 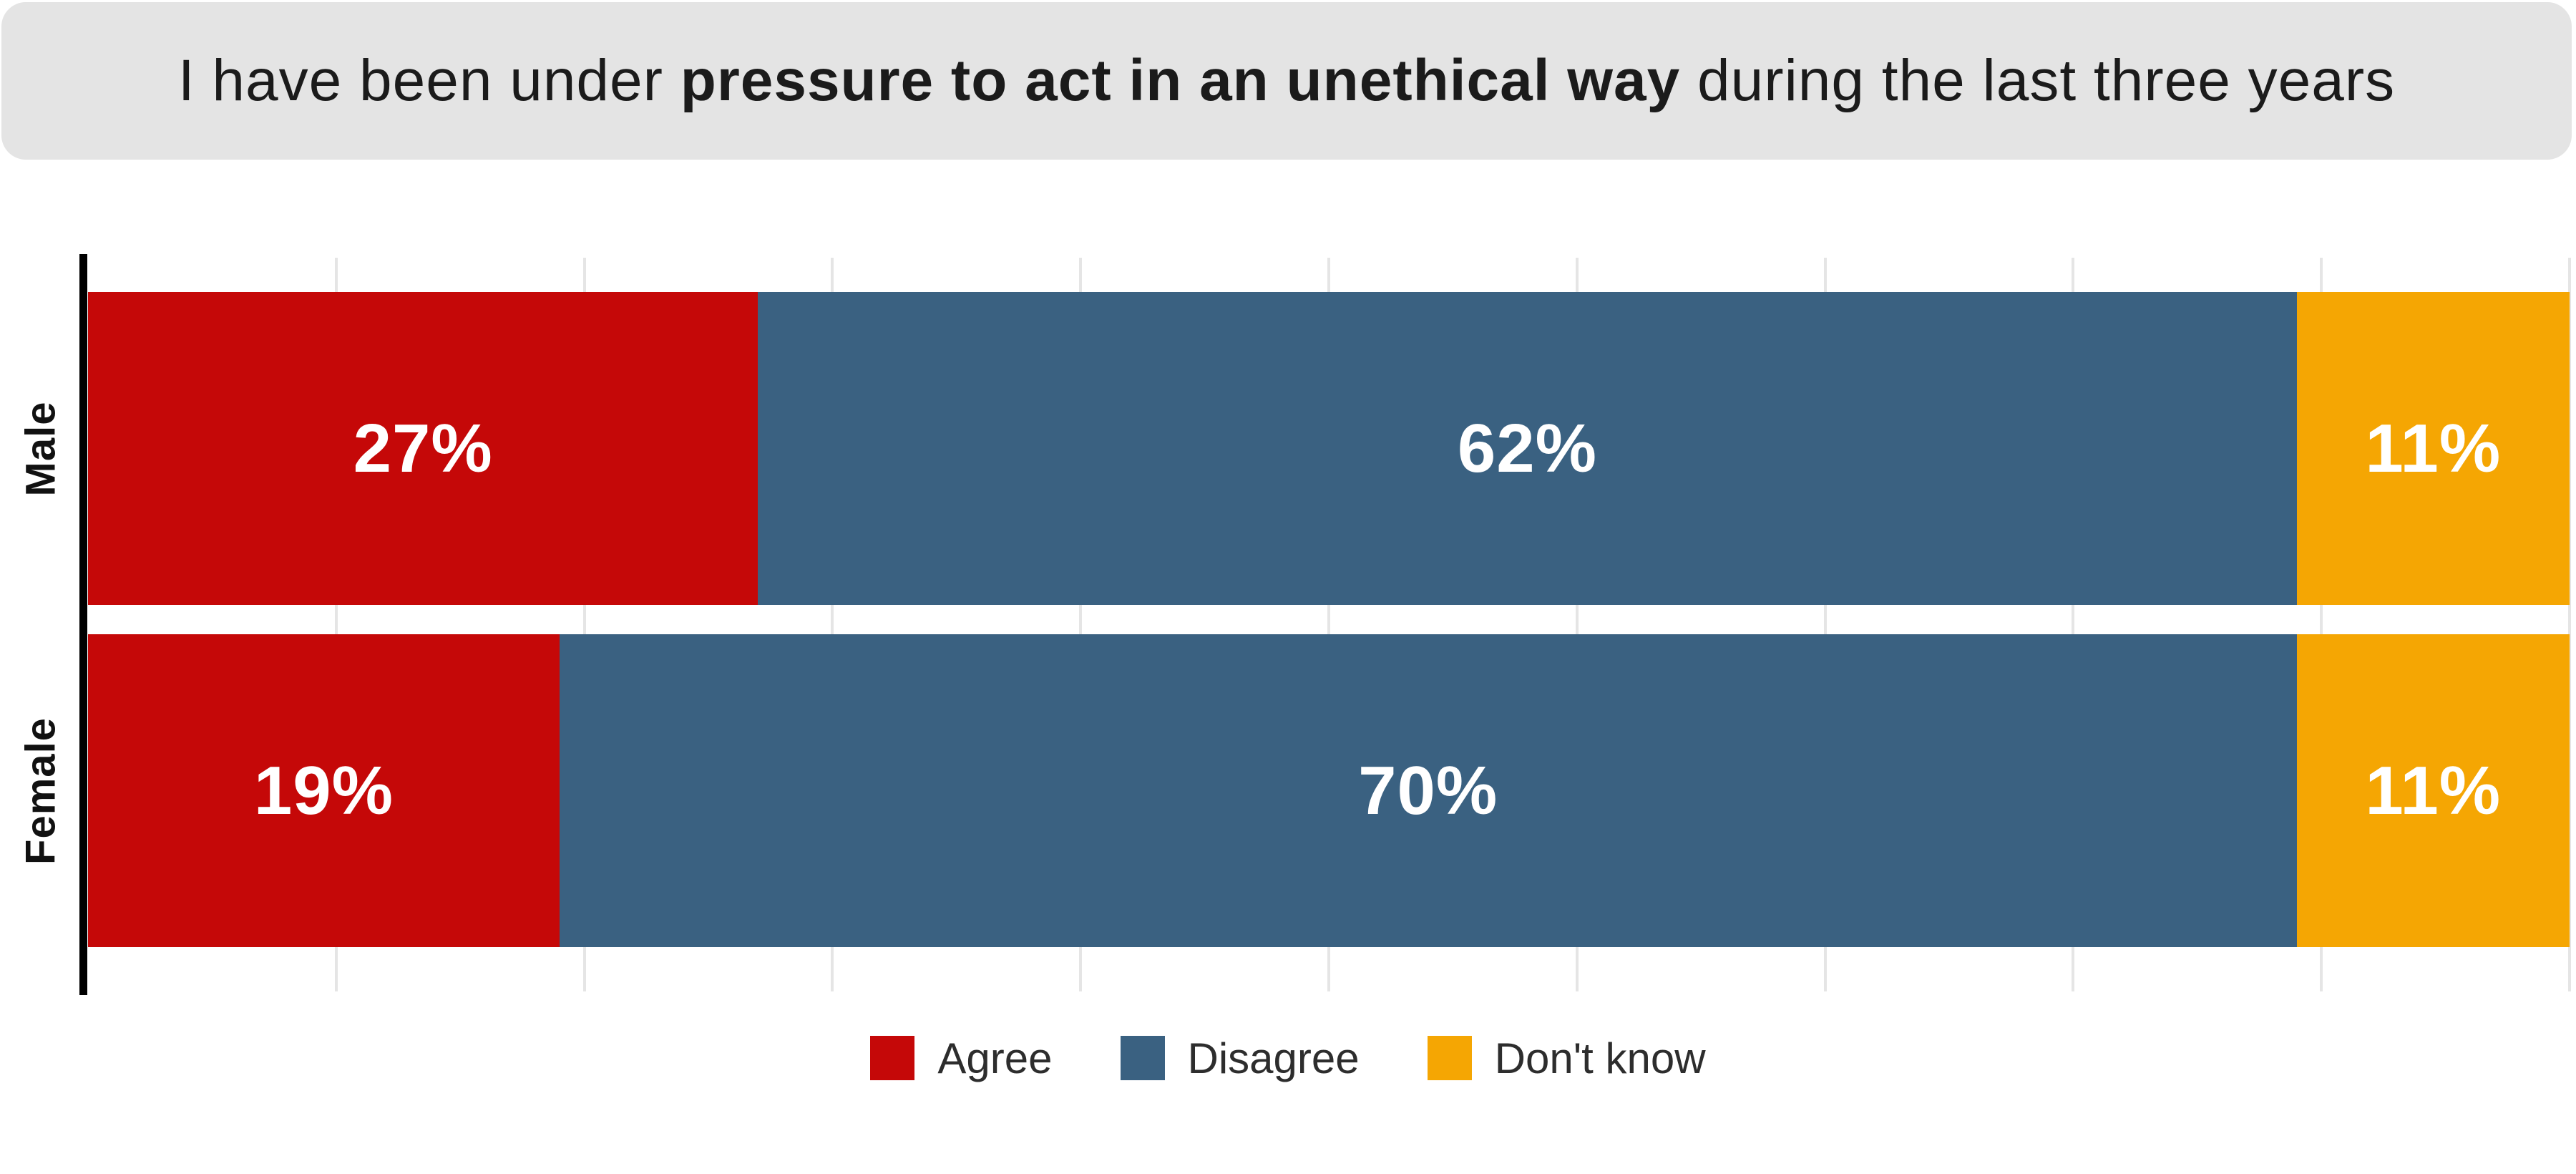 I want to click on legend-label: Agree, so click(x=995, y=1058).